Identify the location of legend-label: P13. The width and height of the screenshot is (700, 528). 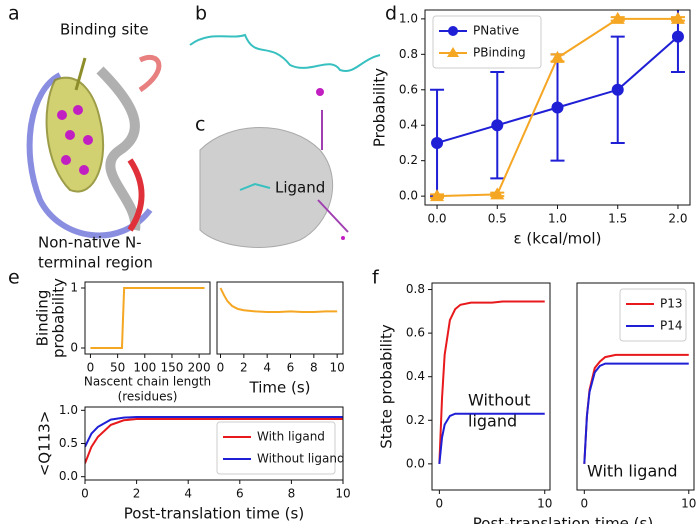
(671, 304).